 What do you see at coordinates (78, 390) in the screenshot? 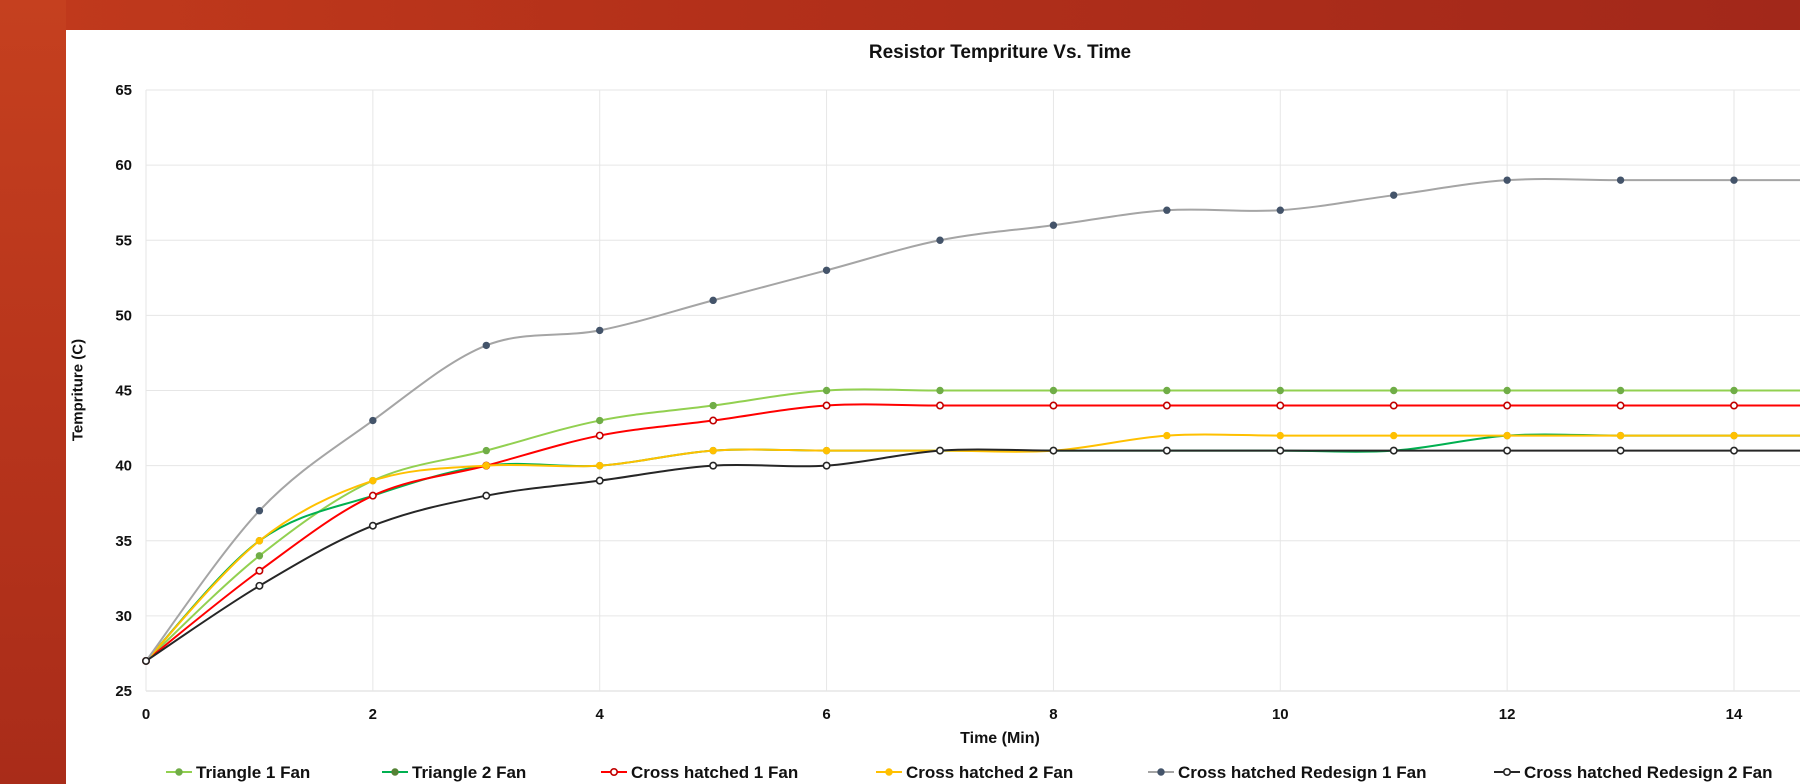
I see `y-axis-label: Tempriture (C)` at bounding box center [78, 390].